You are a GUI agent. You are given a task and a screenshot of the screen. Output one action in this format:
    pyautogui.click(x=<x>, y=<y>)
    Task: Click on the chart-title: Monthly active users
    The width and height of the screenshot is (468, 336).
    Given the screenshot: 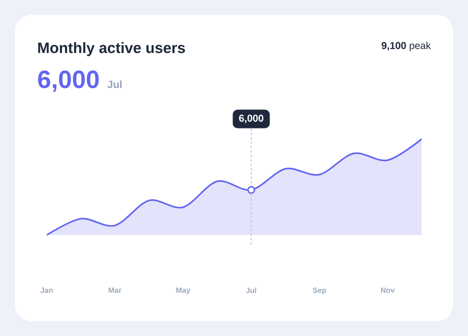 What is the action you would take?
    pyautogui.click(x=111, y=49)
    